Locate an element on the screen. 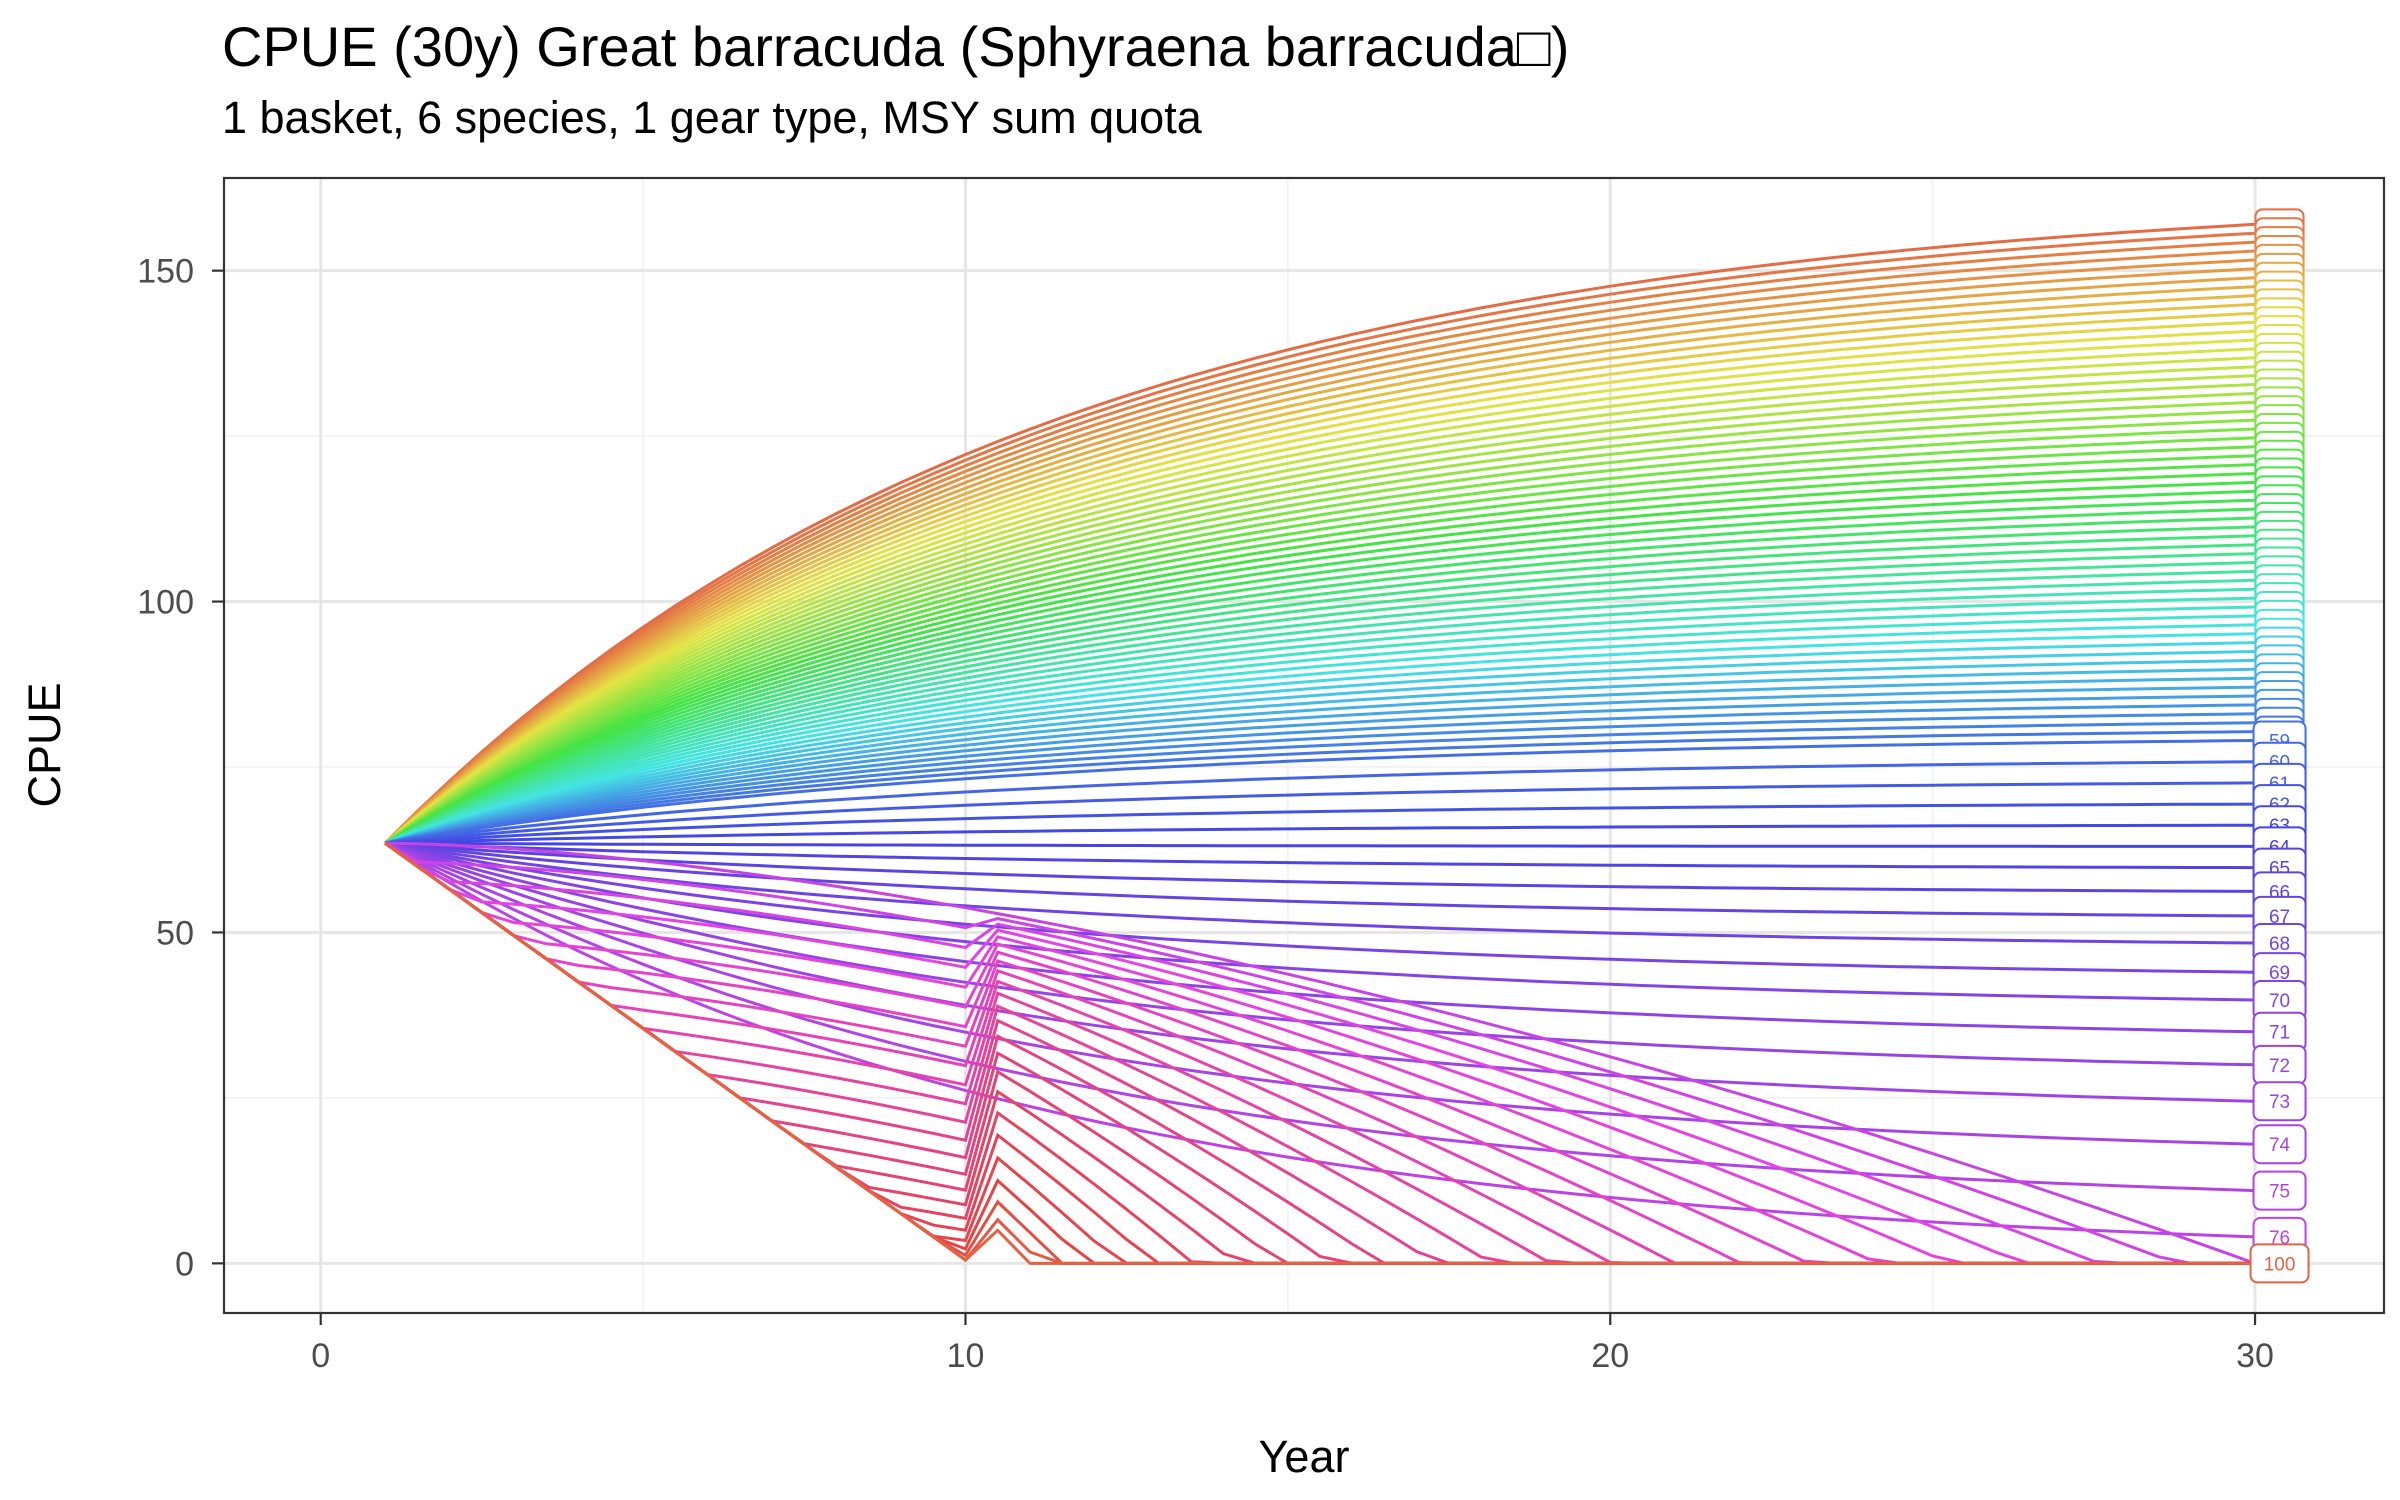 The image size is (2400, 1500). end-labels: 596061626364656667686970717273747576100 is located at coordinates (2279, 746).